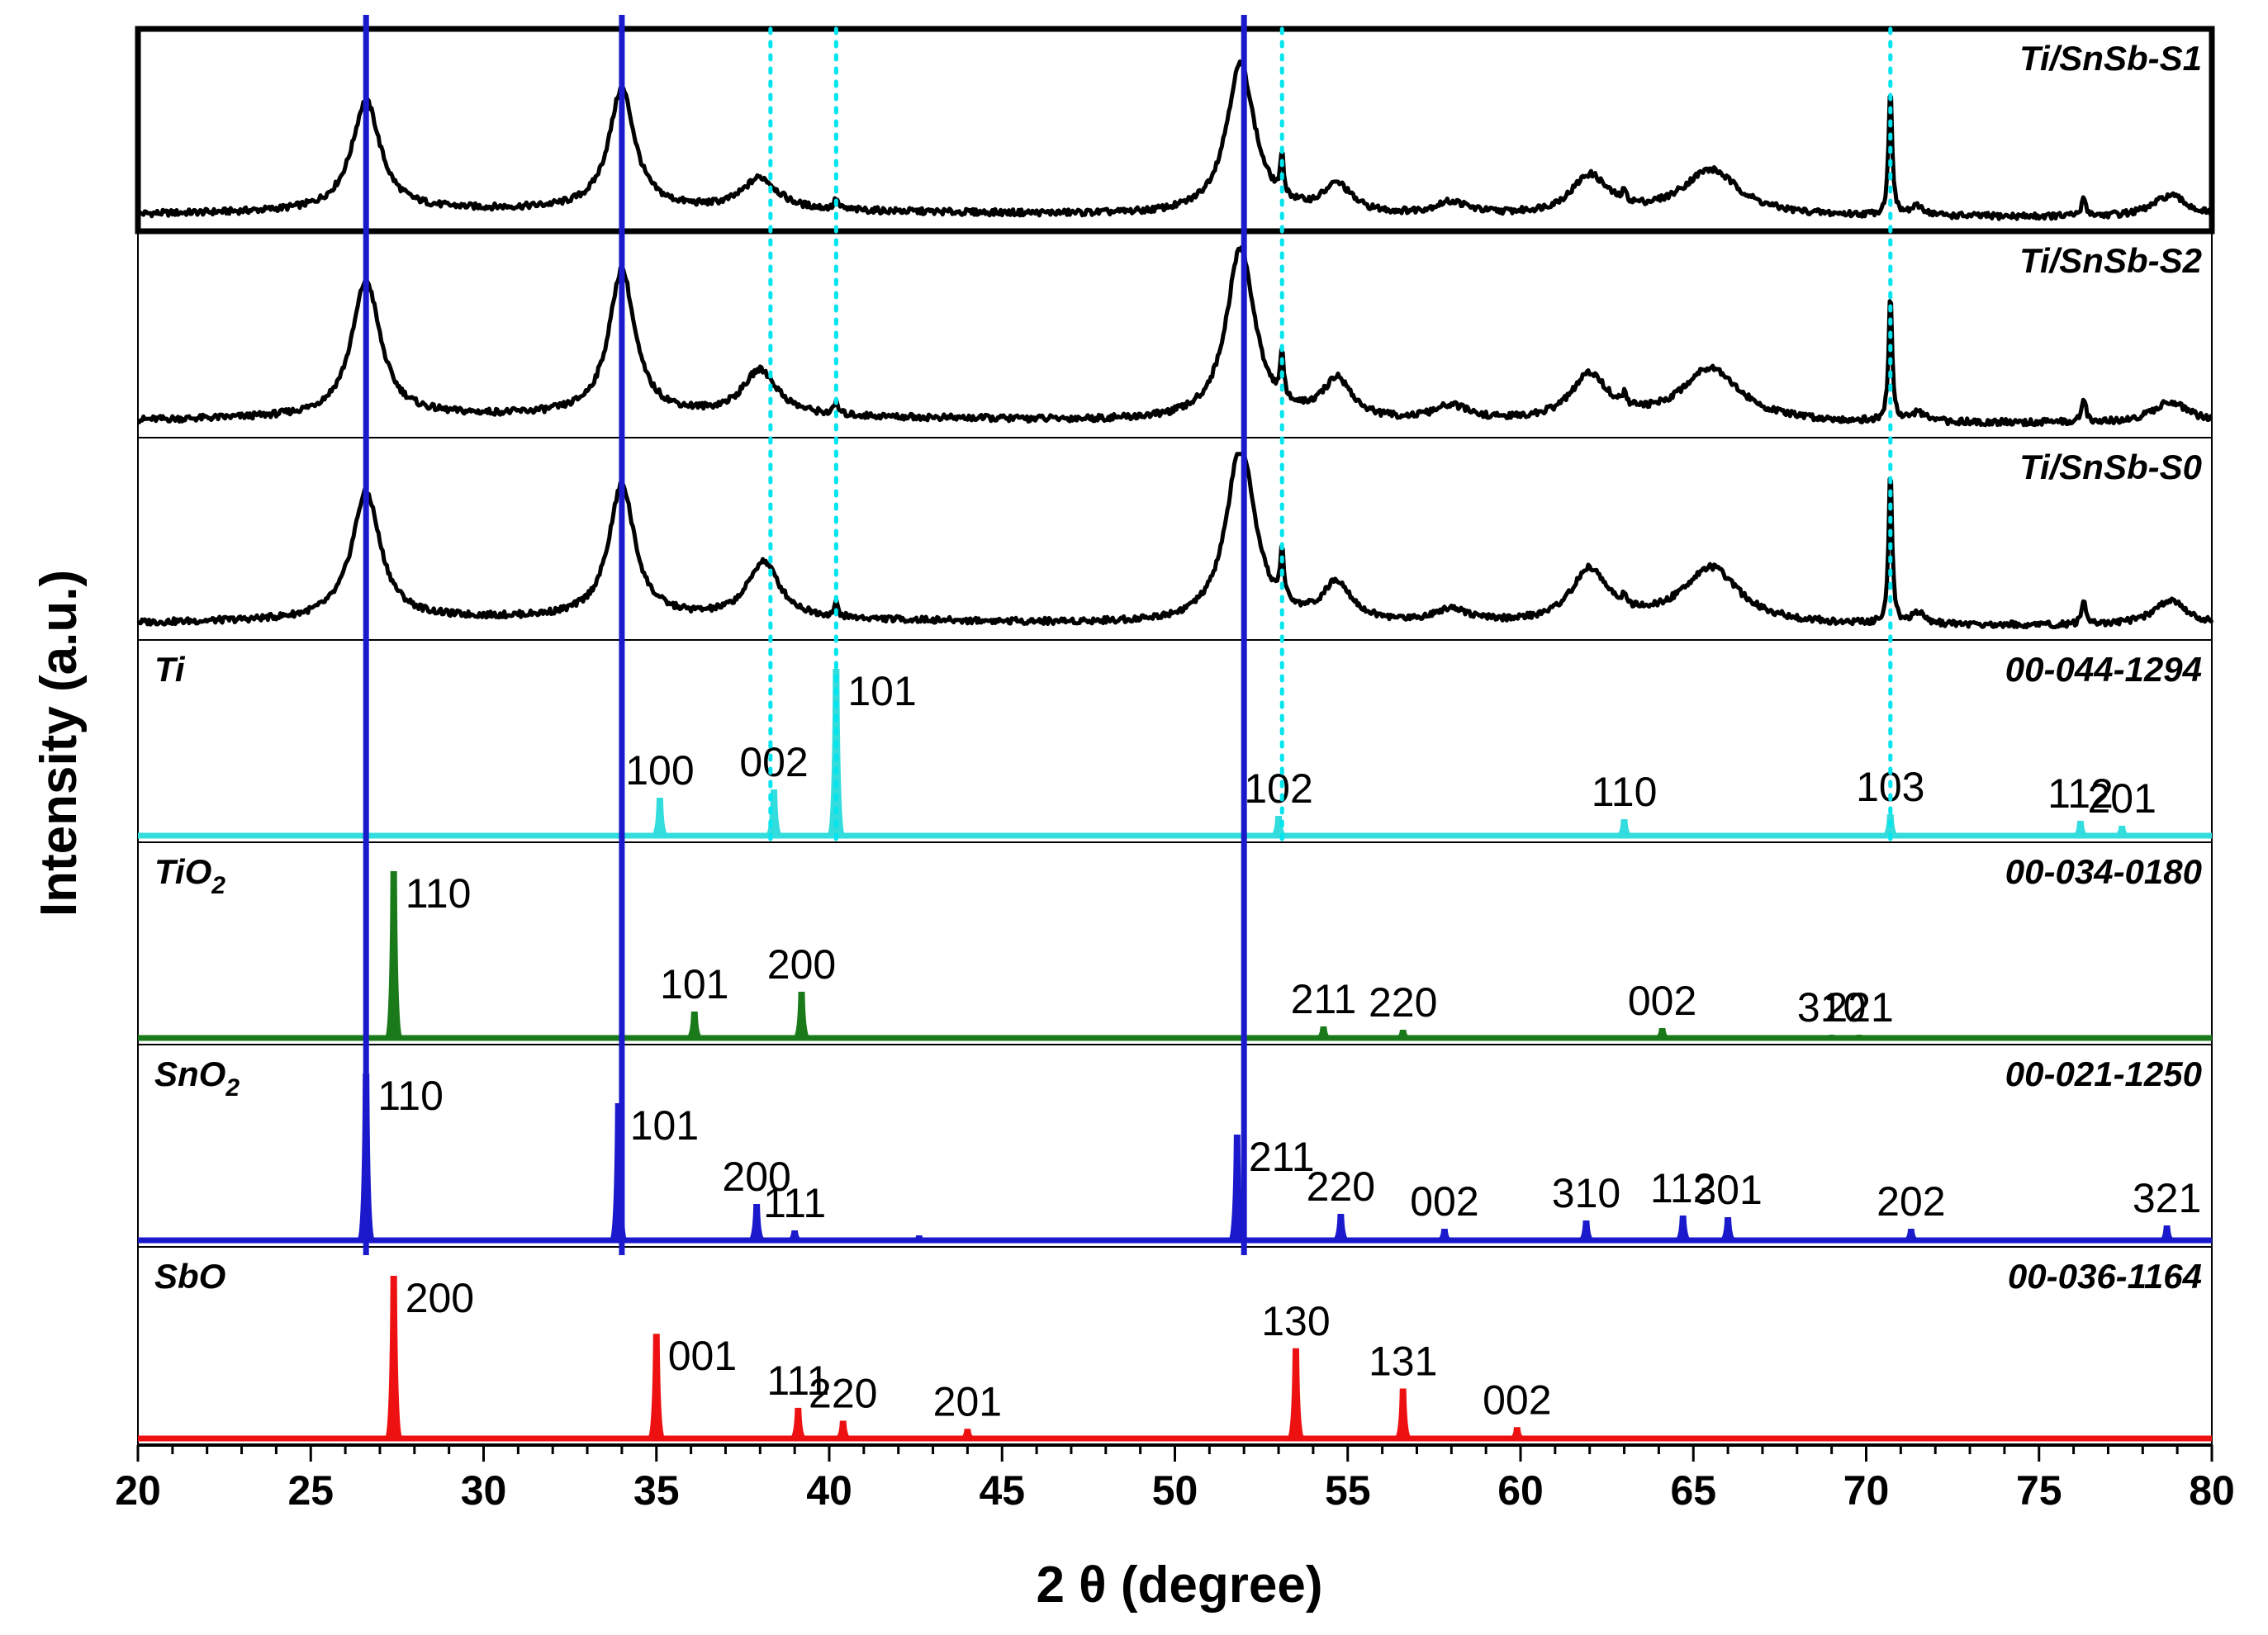  Describe the element at coordinates (2103, 872) in the screenshot. I see `card-label-tio2: 00-034-0180` at that location.